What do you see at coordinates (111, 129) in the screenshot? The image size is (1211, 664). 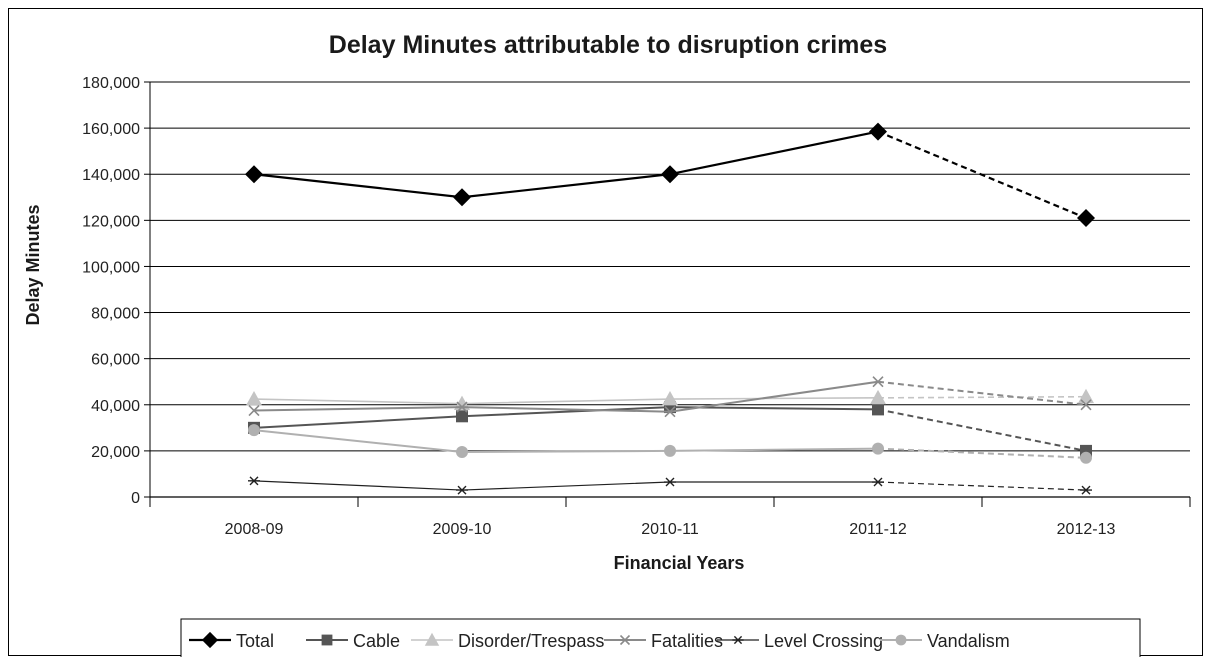 I see `y-tick-label: 160,000` at bounding box center [111, 129].